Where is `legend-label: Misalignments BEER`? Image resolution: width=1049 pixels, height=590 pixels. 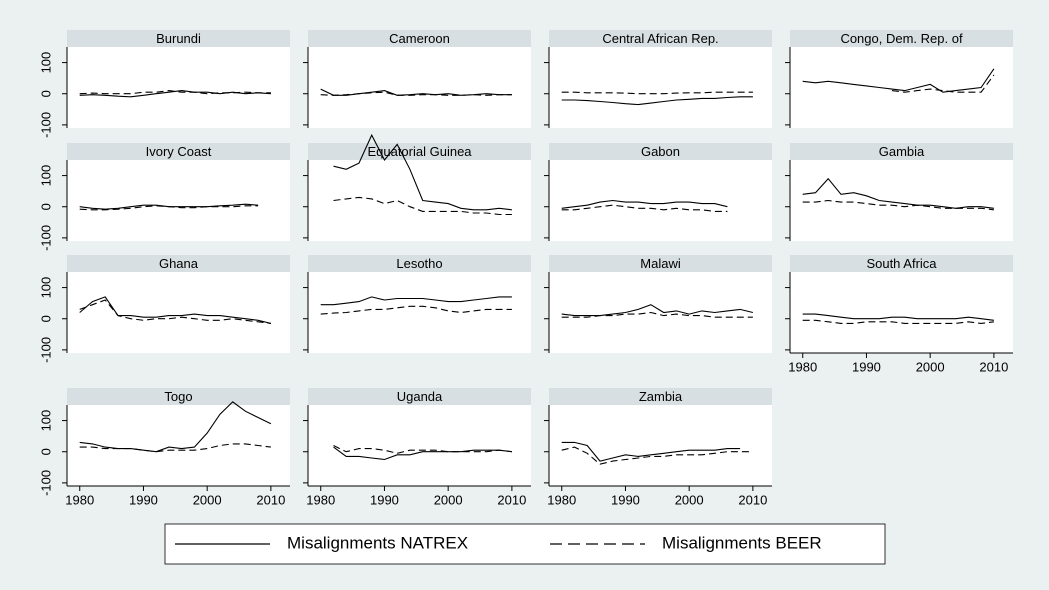 legend-label: Misalignments BEER is located at coordinates (742, 542).